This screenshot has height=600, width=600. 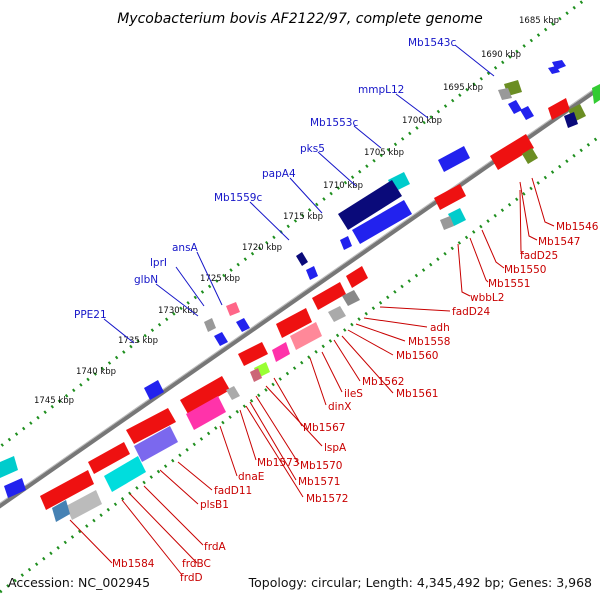 What do you see at coordinates (509, 284) in the screenshot?
I see `gene-label: Mb1551` at bounding box center [509, 284].